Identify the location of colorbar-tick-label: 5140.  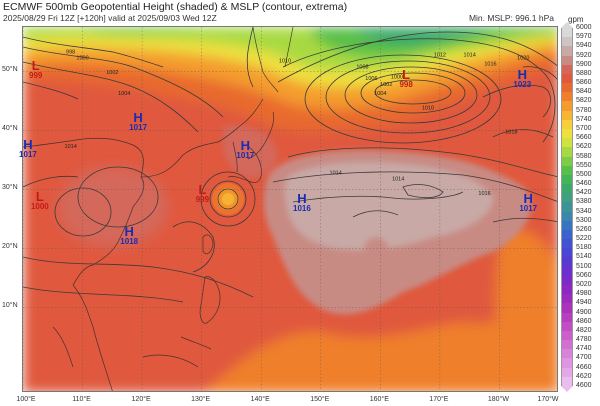
(584, 257).